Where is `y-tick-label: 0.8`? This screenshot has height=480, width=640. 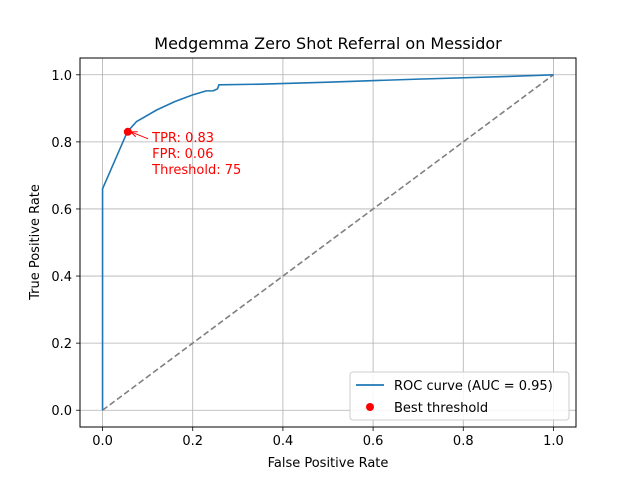
y-tick-label: 0.8 is located at coordinates (61, 143).